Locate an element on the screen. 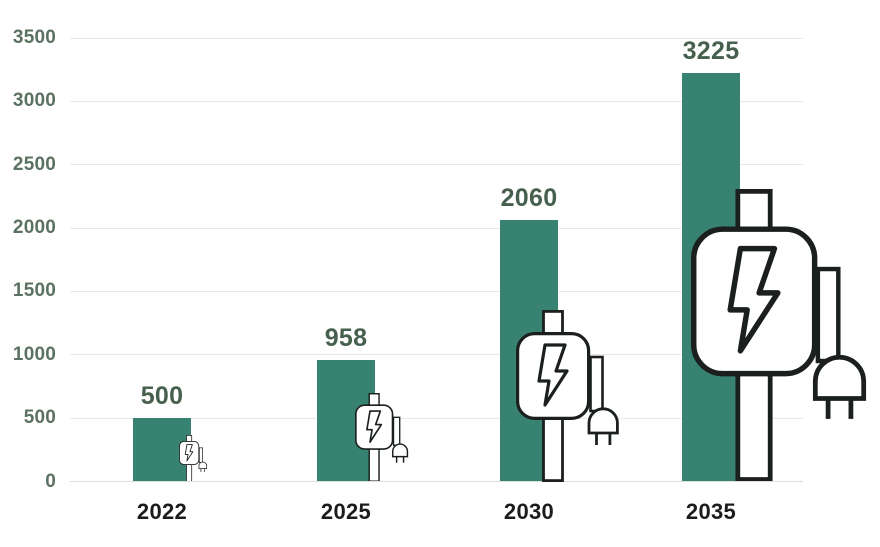 The height and width of the screenshot is (547, 880). y-axis-tick-label: 500 is located at coordinates (39, 418).